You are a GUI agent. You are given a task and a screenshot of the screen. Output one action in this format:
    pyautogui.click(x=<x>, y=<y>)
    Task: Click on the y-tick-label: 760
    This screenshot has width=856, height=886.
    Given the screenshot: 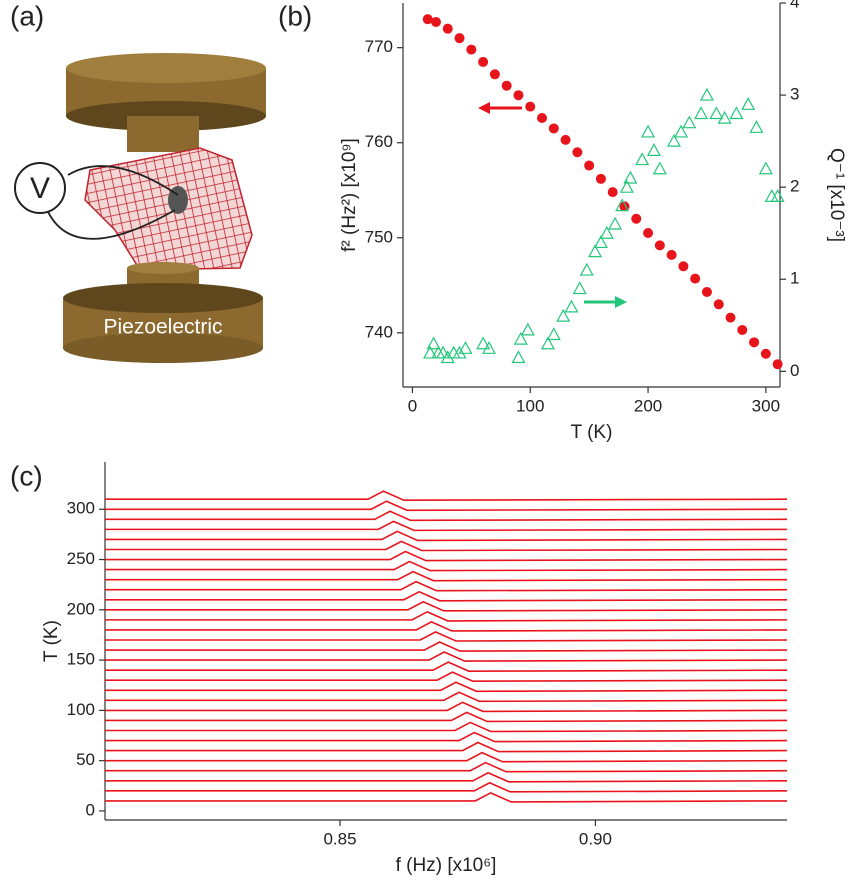 What is the action you would take?
    pyautogui.click(x=379, y=141)
    